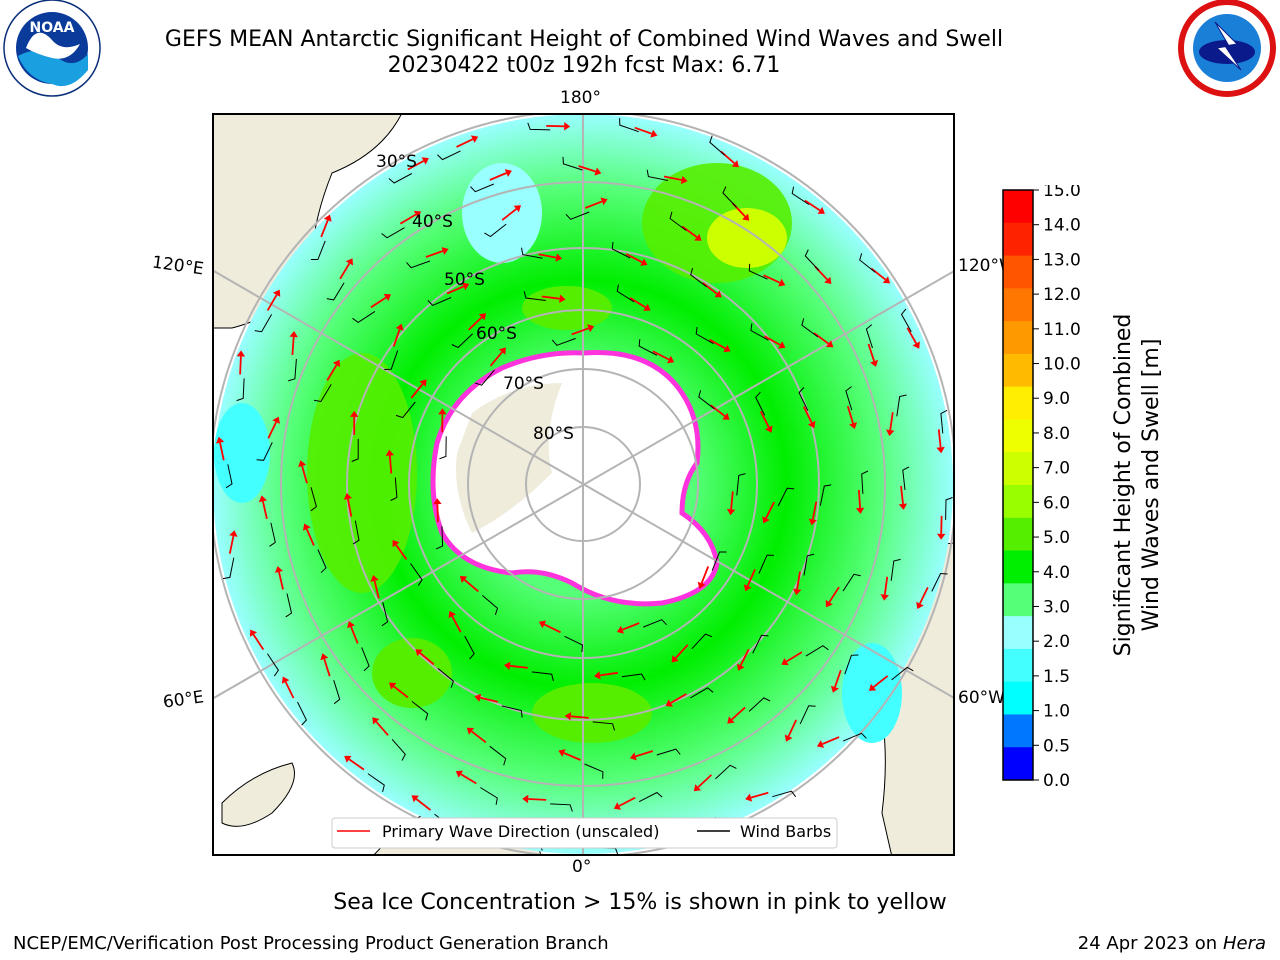 This screenshot has height=960, width=1280. I want to click on colorbar-title-line2: Wind Waves and Swell [m], so click(1151, 485).